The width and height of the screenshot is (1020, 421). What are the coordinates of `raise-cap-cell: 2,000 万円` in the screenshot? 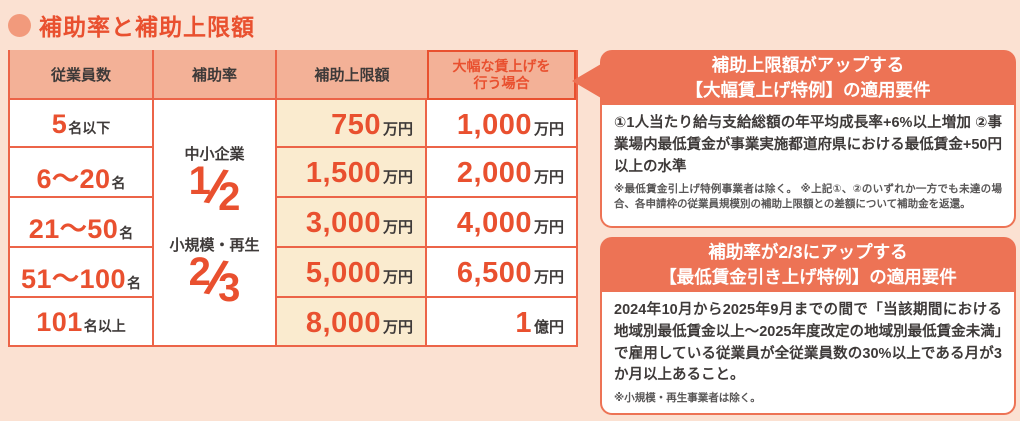 It's located at (501, 172).